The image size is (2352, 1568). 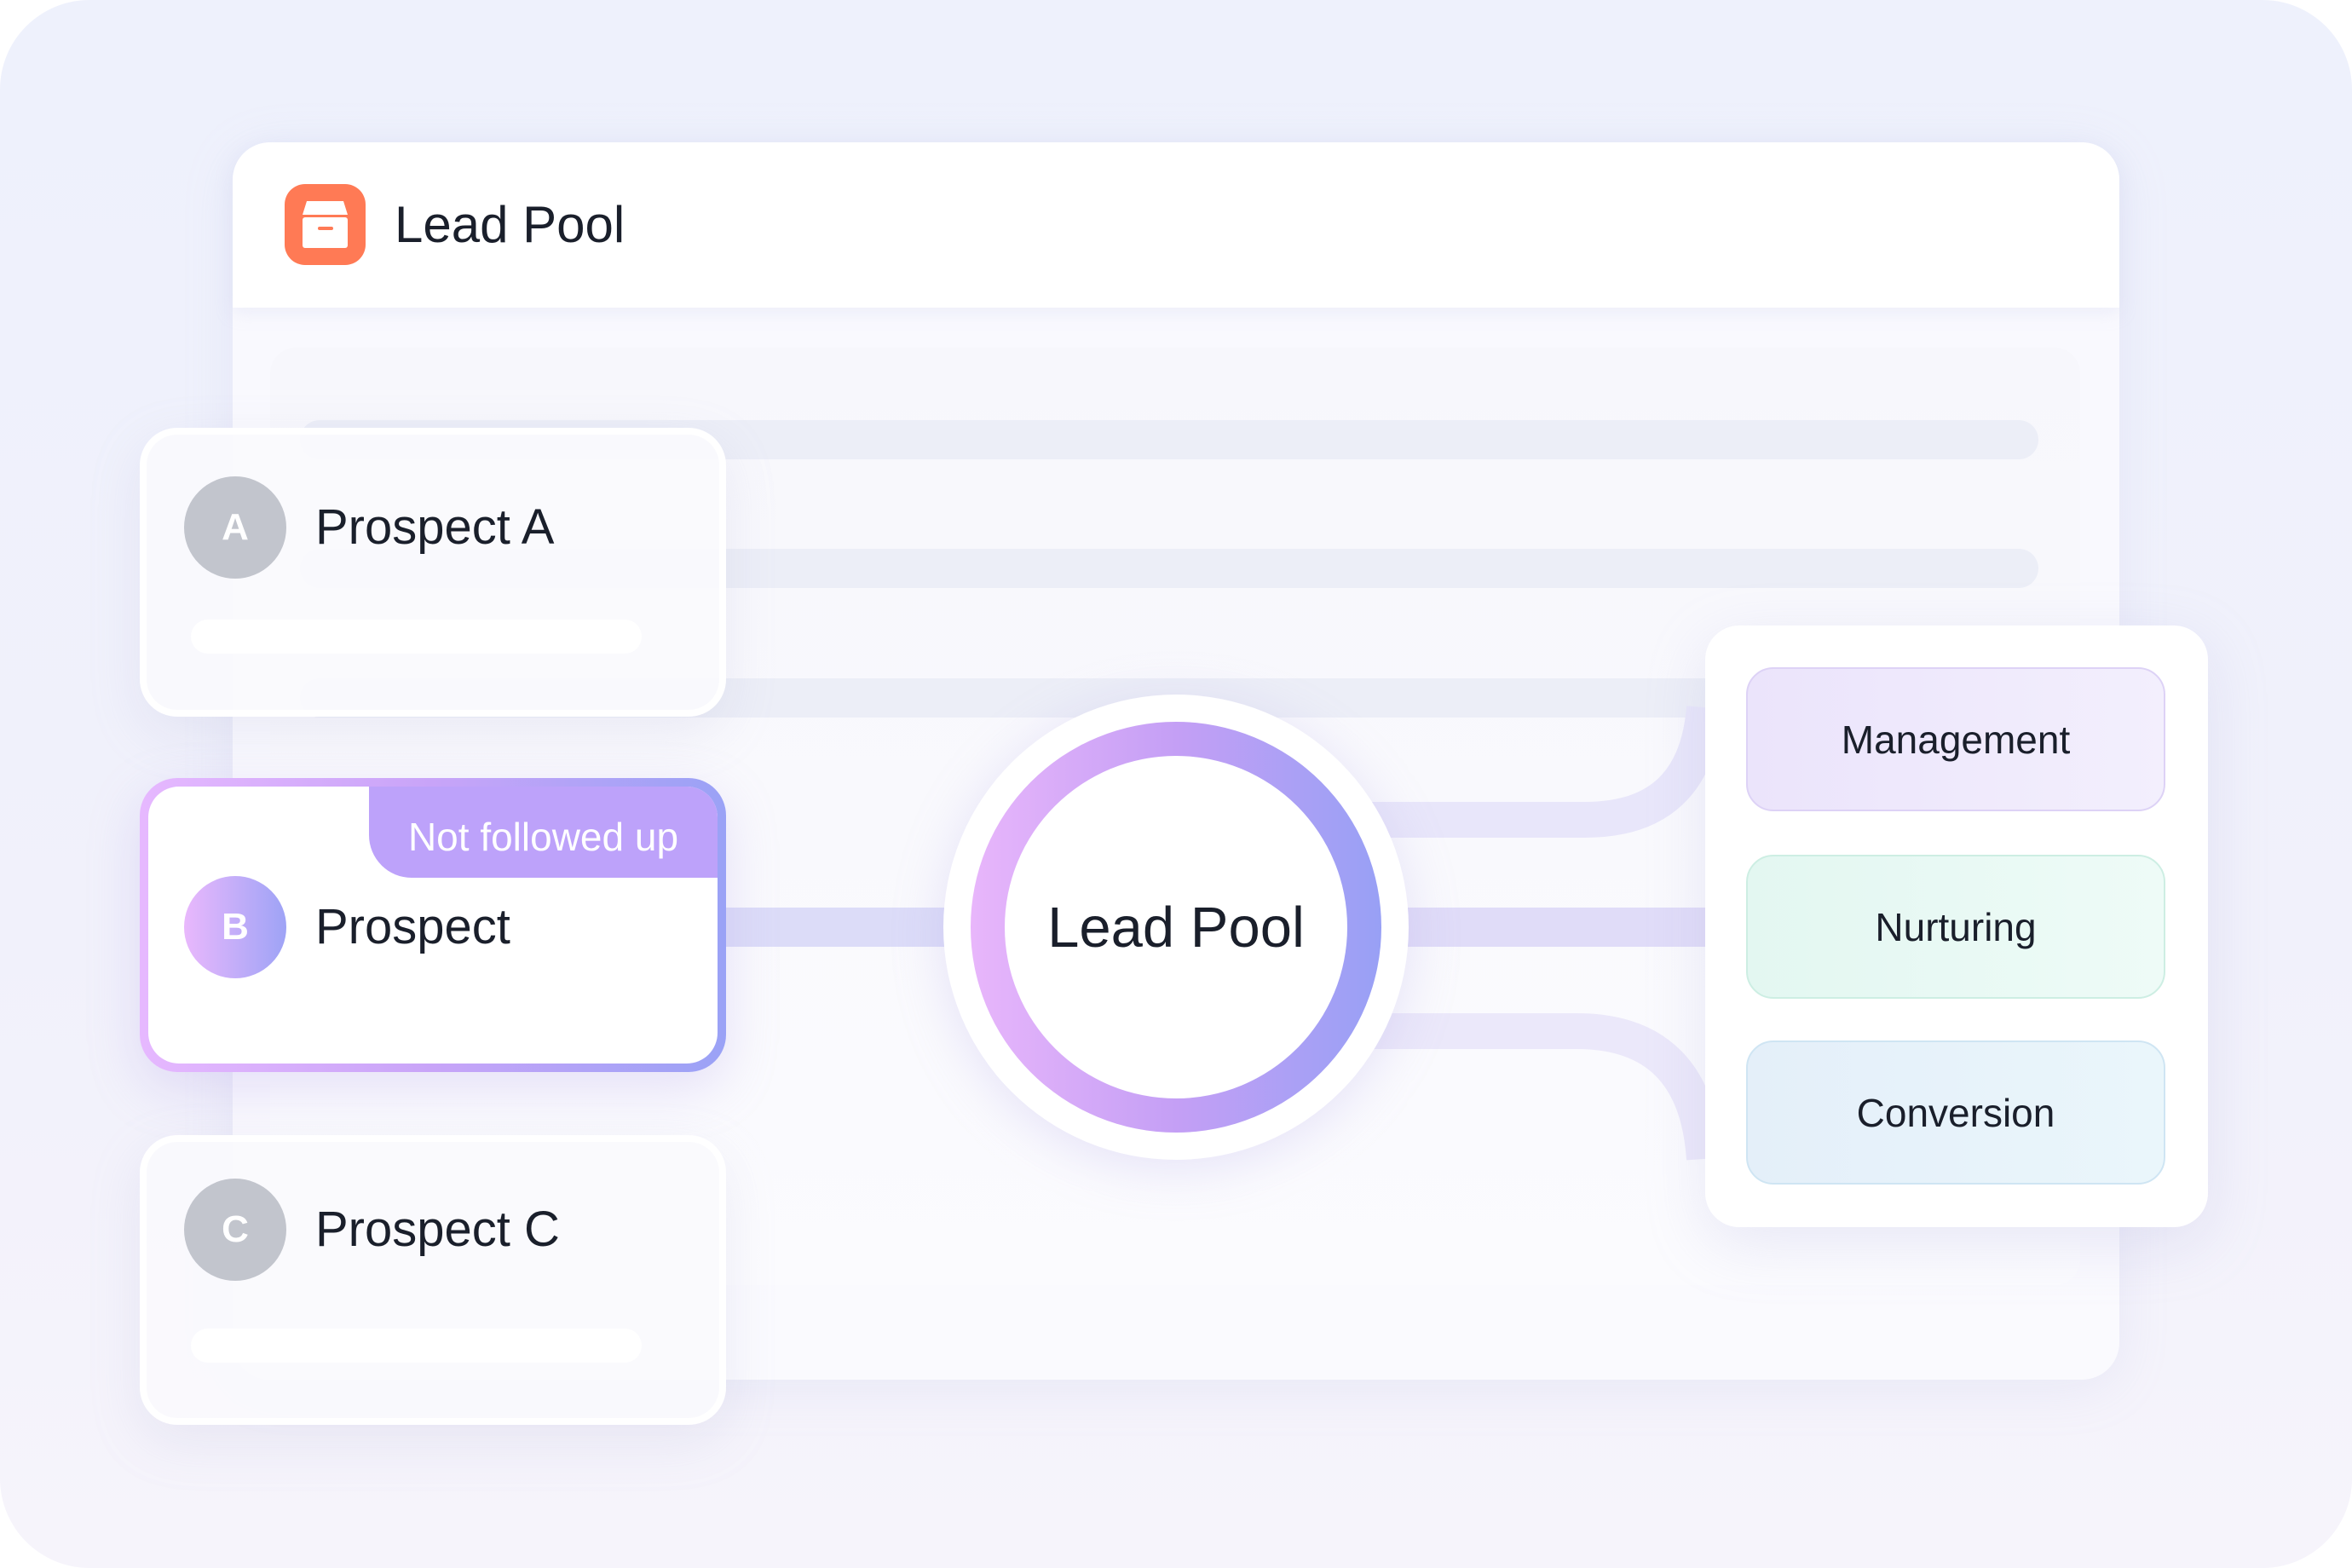 I want to click on stage-nurturing: Nurturing, so click(x=1955, y=927).